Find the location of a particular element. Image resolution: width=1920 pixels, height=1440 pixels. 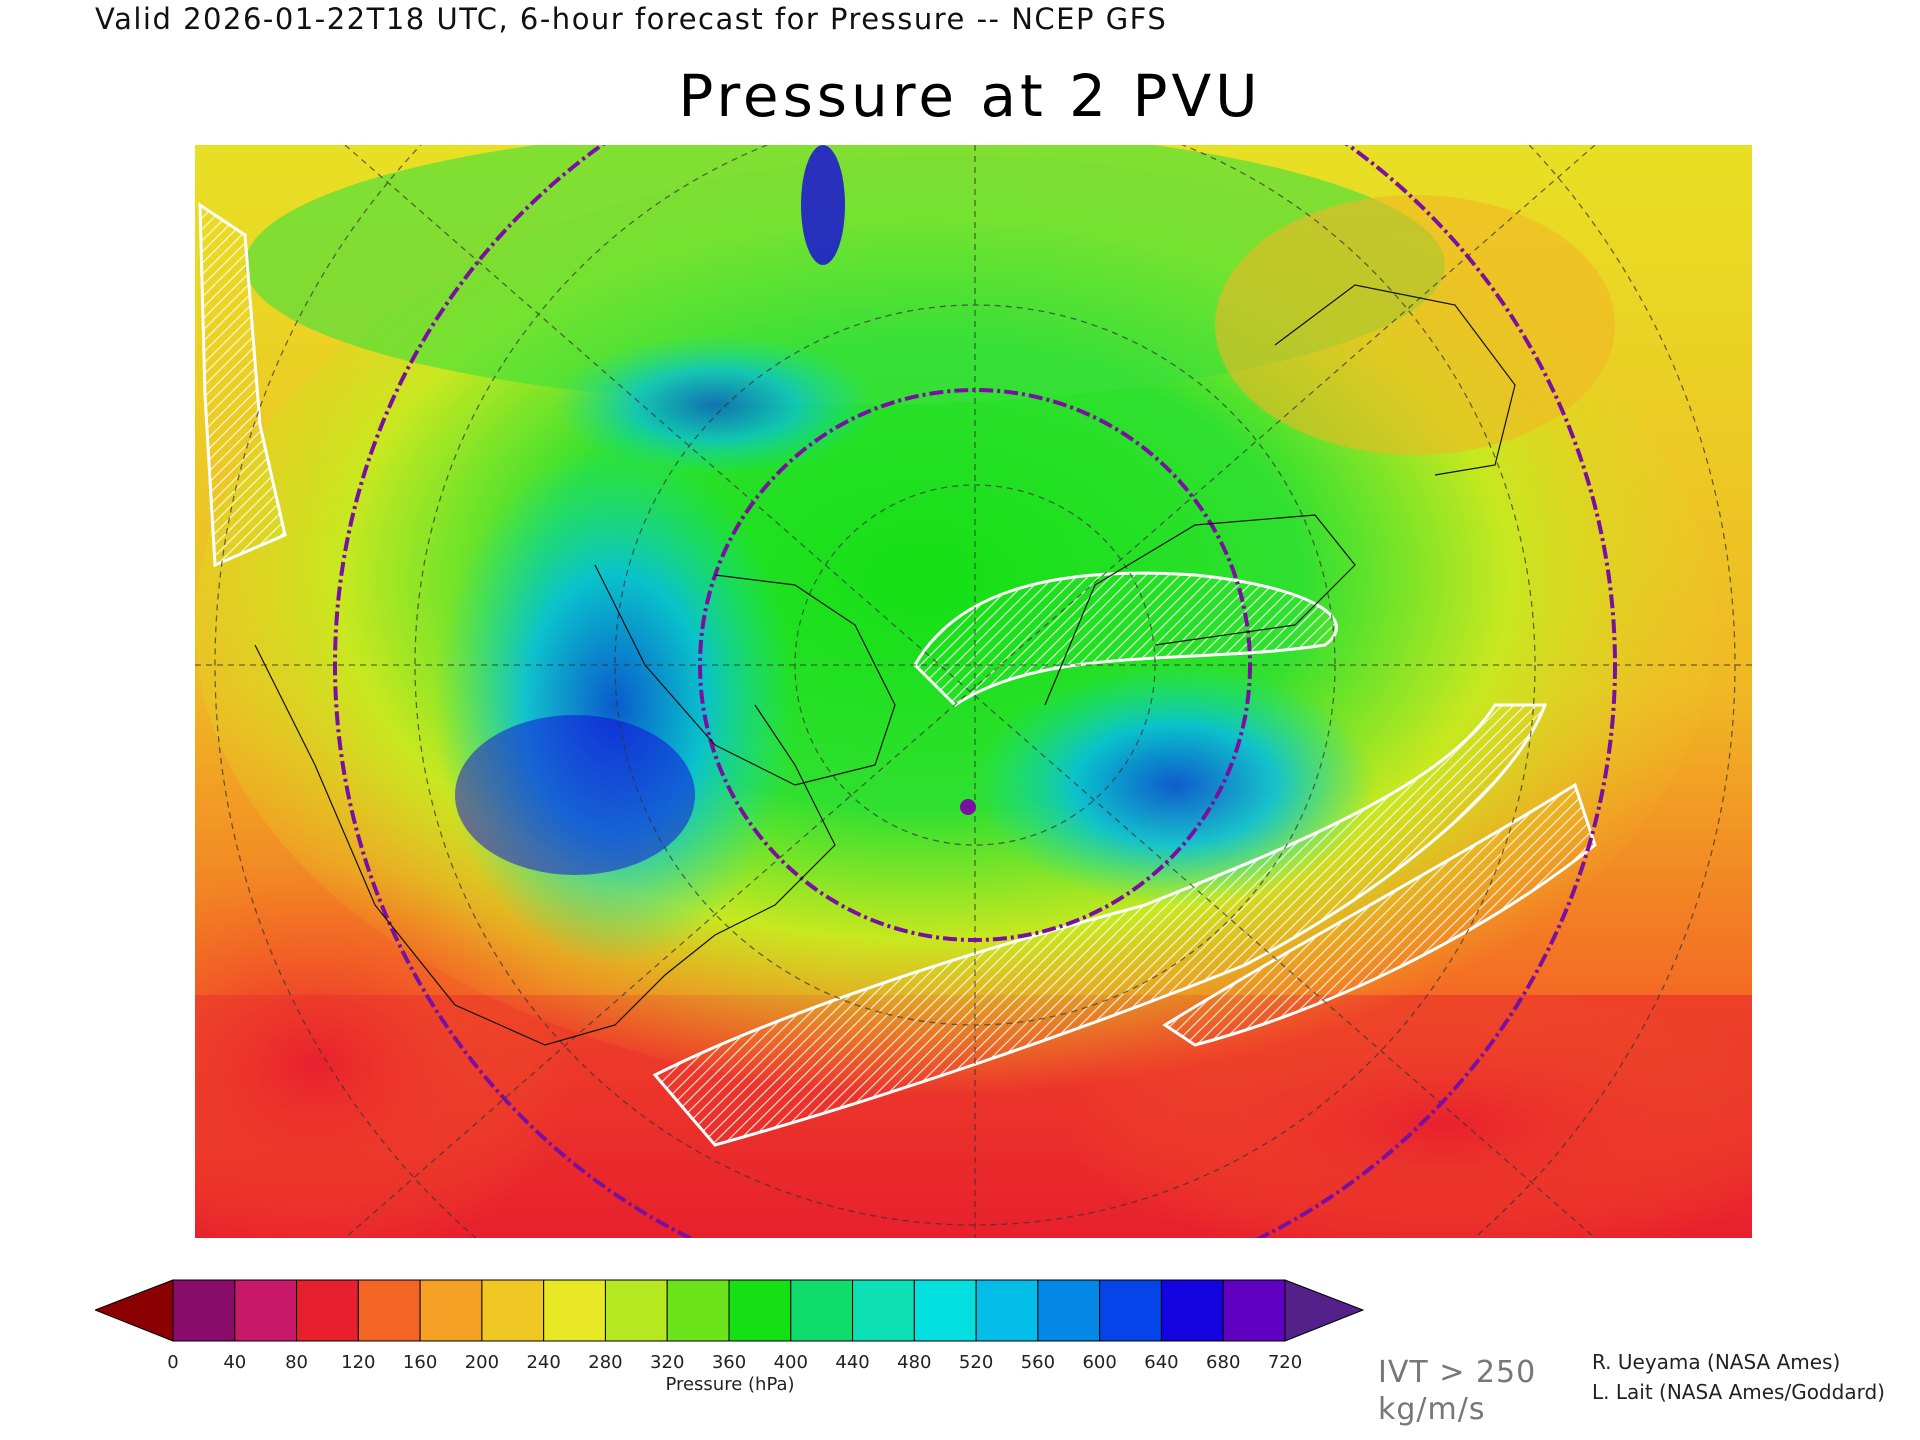

colorbar-tick-label: 320 is located at coordinates (667, 1362).